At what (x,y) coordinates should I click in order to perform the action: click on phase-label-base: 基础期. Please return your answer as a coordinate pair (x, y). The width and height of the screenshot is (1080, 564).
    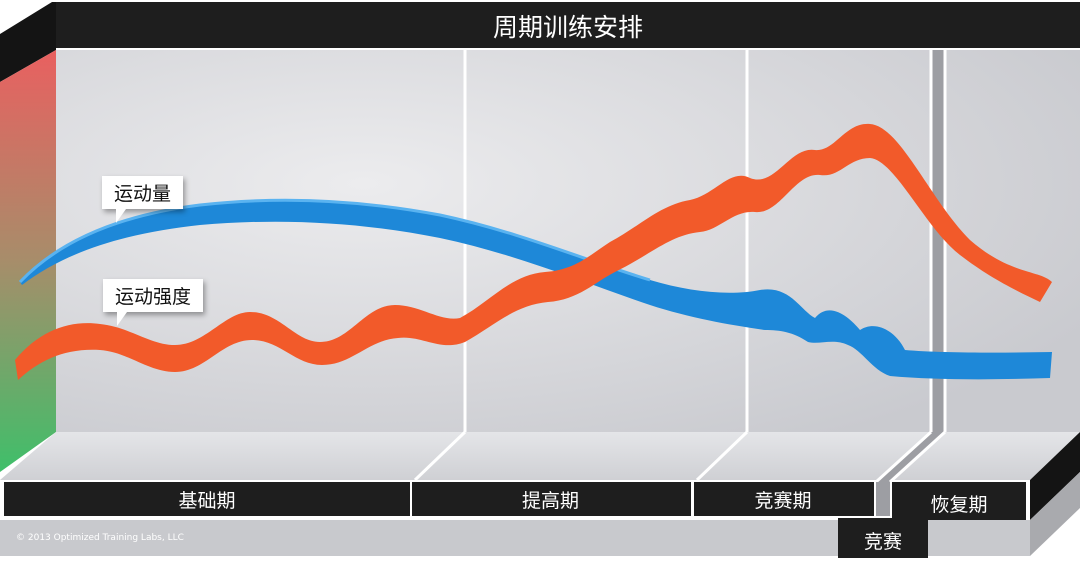
    Looking at the image, I should click on (207, 500).